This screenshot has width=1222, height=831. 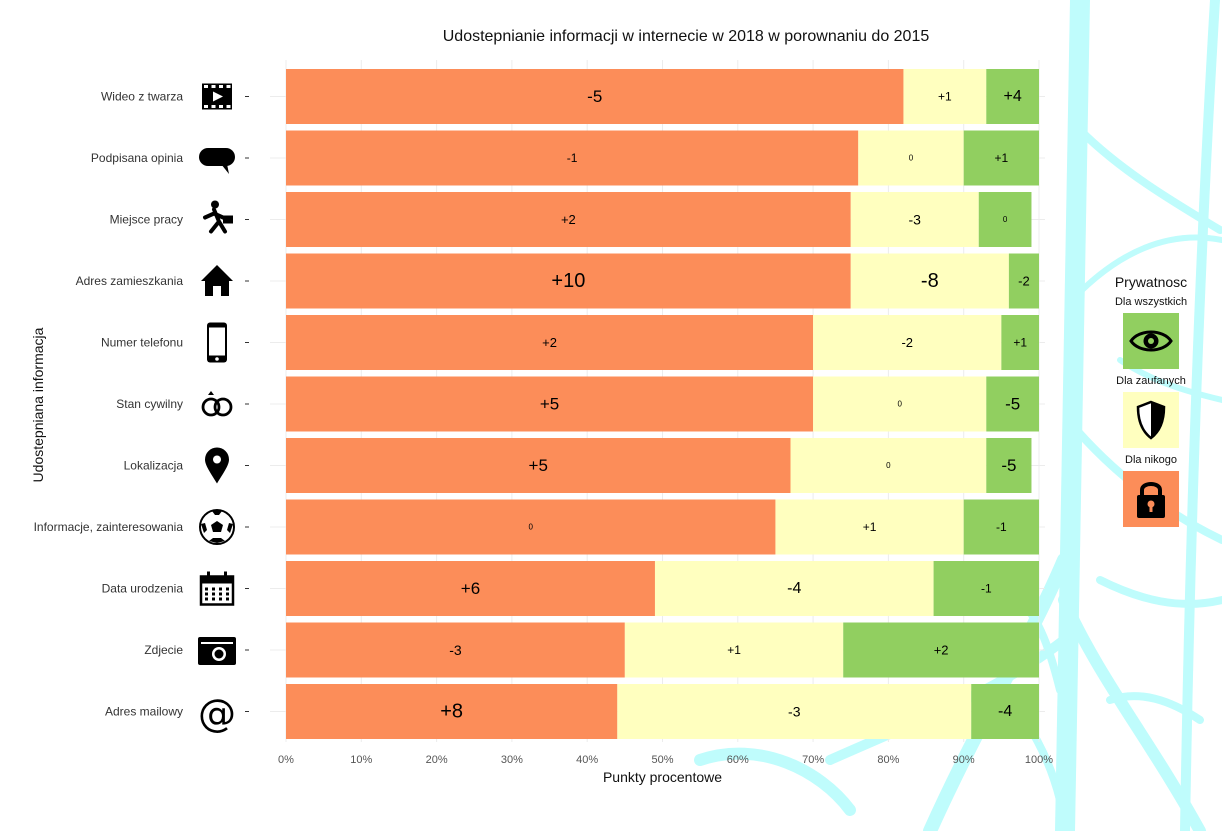 I want to click on x-tick-label: 50%, so click(x=662, y=760).